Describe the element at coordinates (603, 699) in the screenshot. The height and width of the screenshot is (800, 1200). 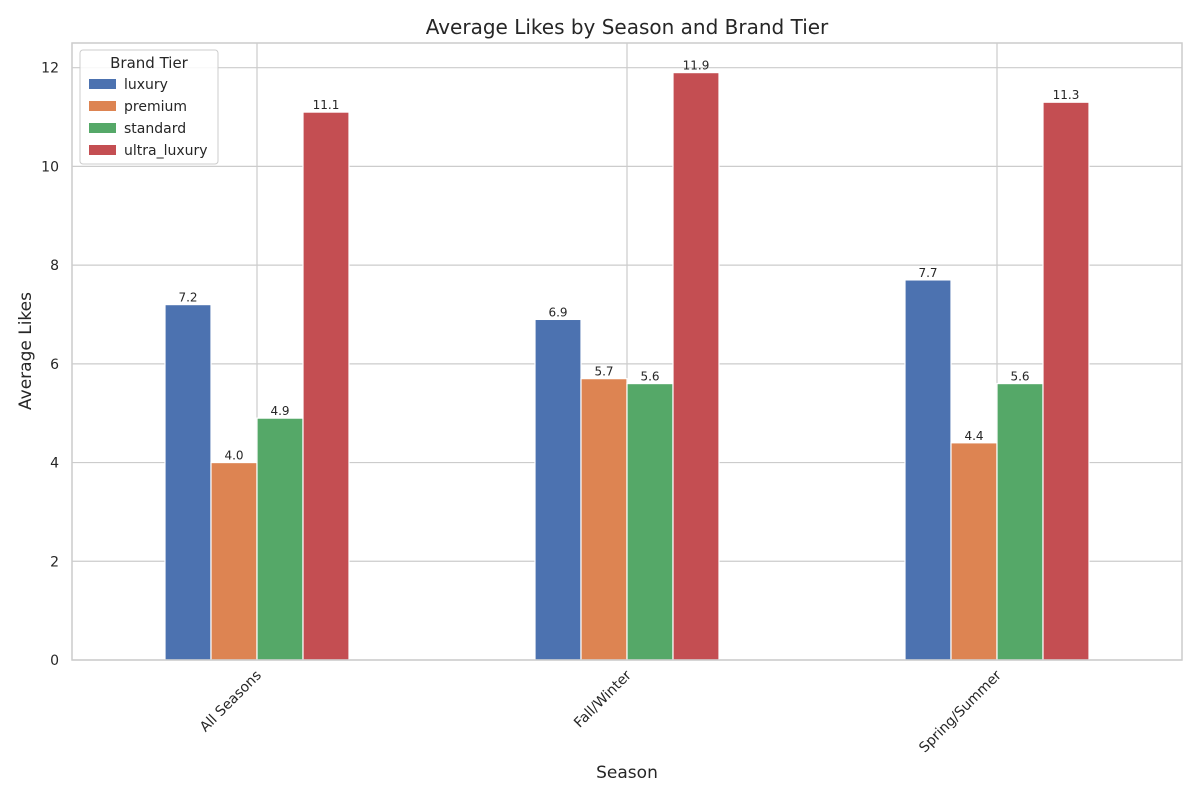
I see `x-tick-label: Fall/Winter` at that location.